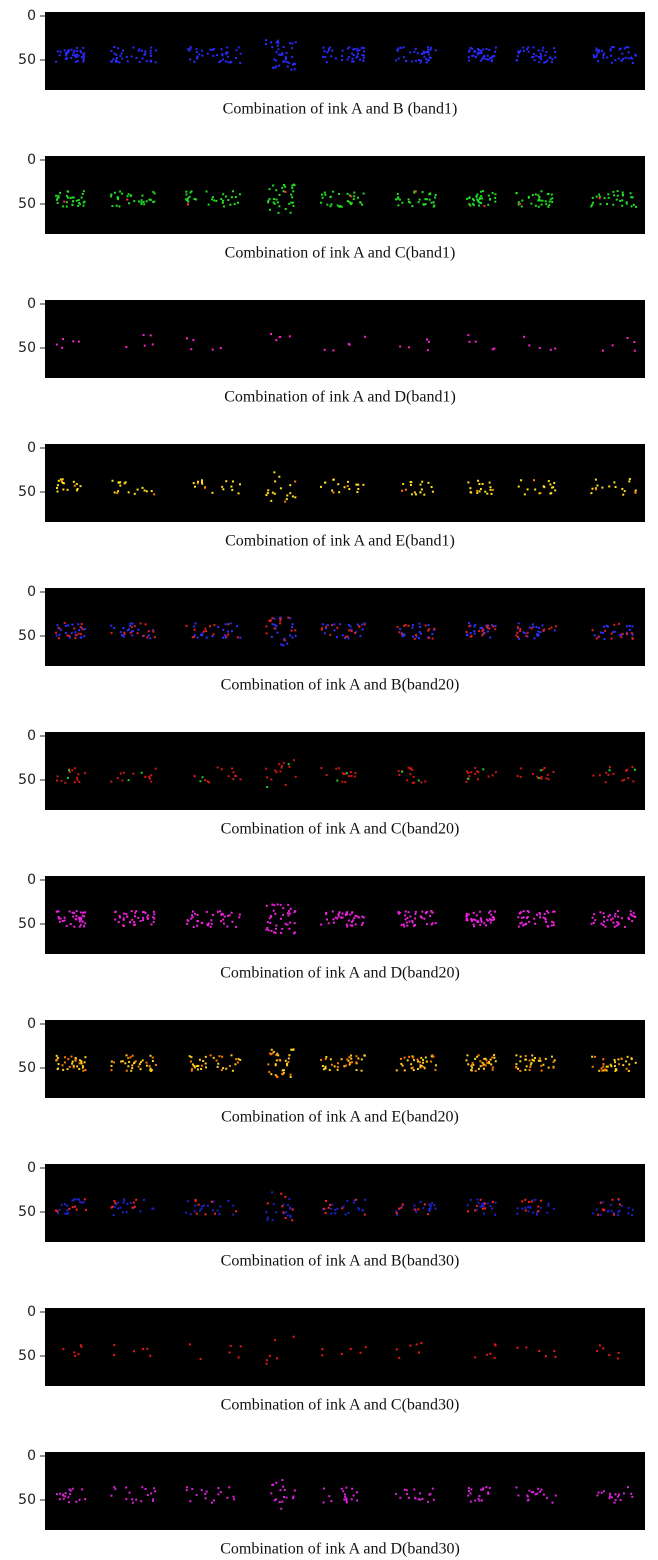 The width and height of the screenshot is (658, 1560). Describe the element at coordinates (345, 1203) in the screenshot. I see `ink-image` at that location.